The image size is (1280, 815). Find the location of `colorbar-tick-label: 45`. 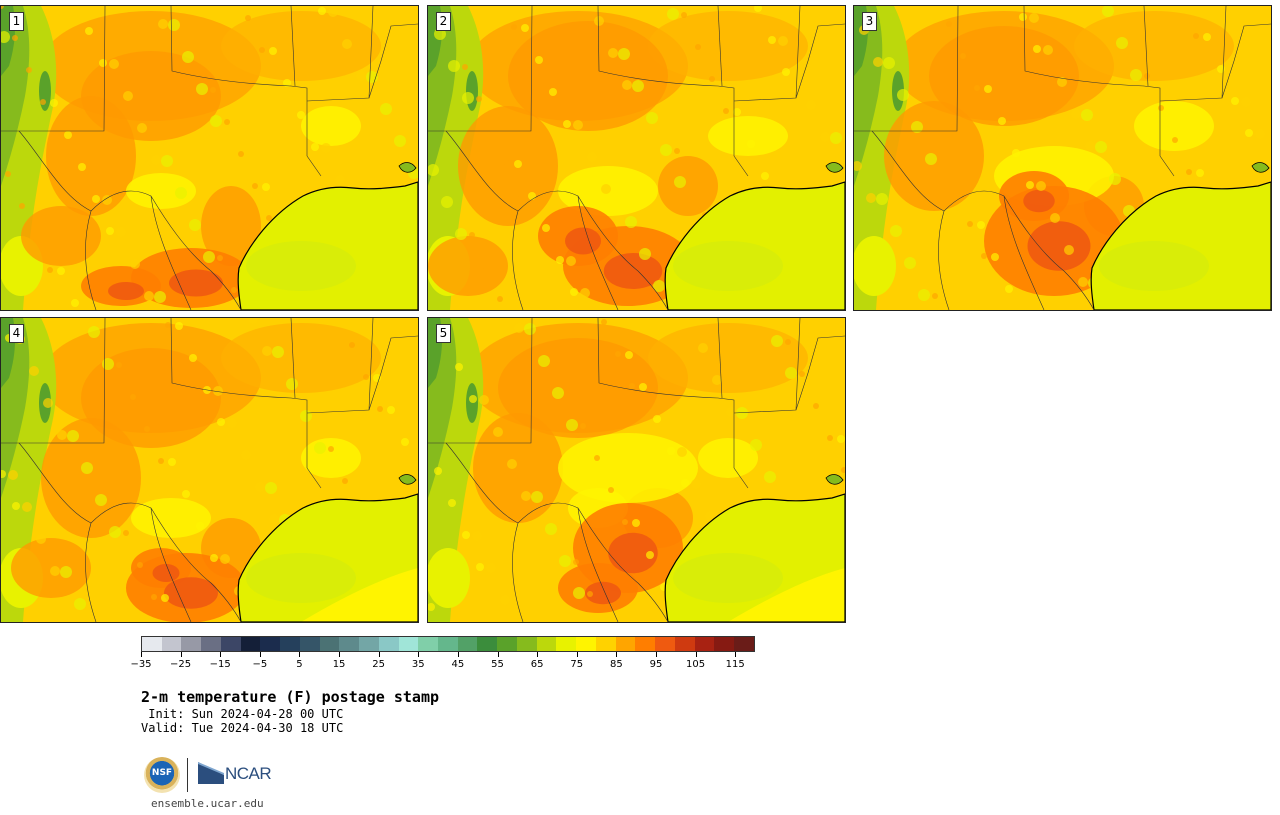

colorbar-tick-label: 45 is located at coordinates (458, 664).